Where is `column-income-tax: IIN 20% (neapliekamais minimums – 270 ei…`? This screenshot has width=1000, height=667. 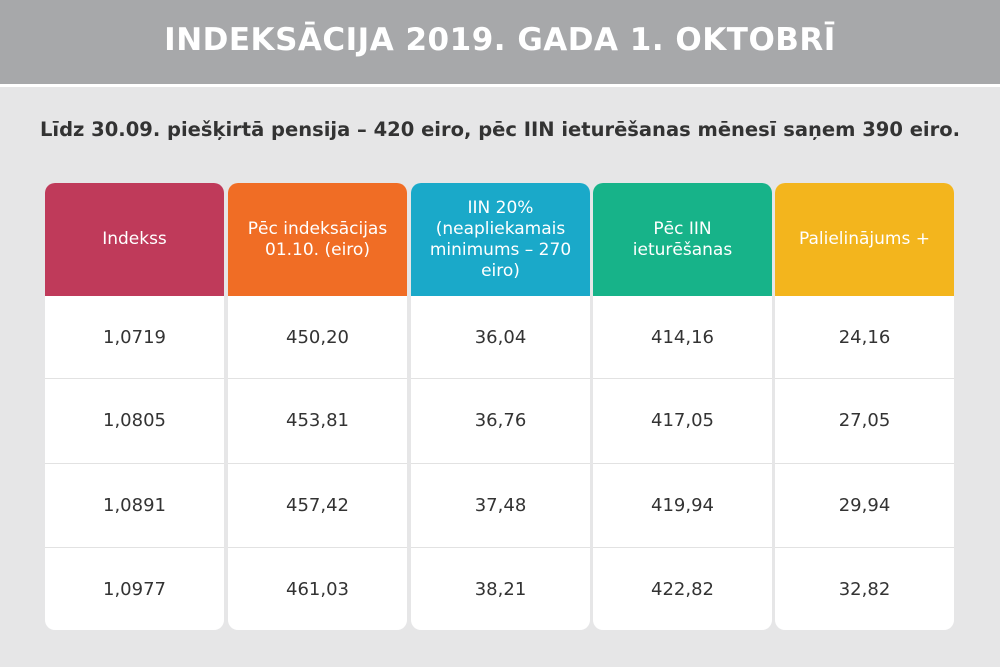
column-income-tax: IIN 20% (neapliekamais minimums – 270 ei… is located at coordinates (500, 406).